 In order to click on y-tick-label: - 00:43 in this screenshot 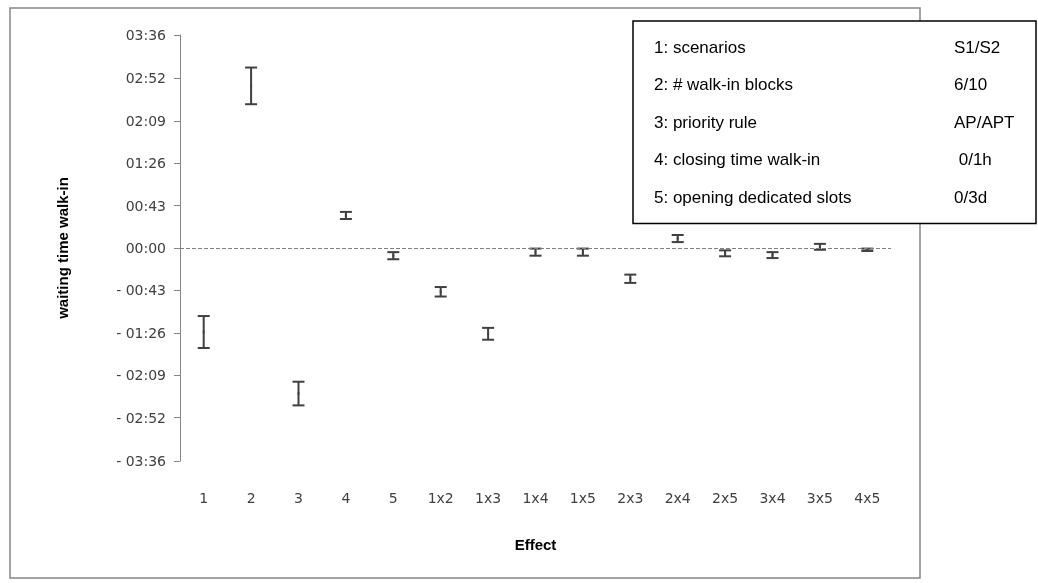, I will do `click(141, 290)`.